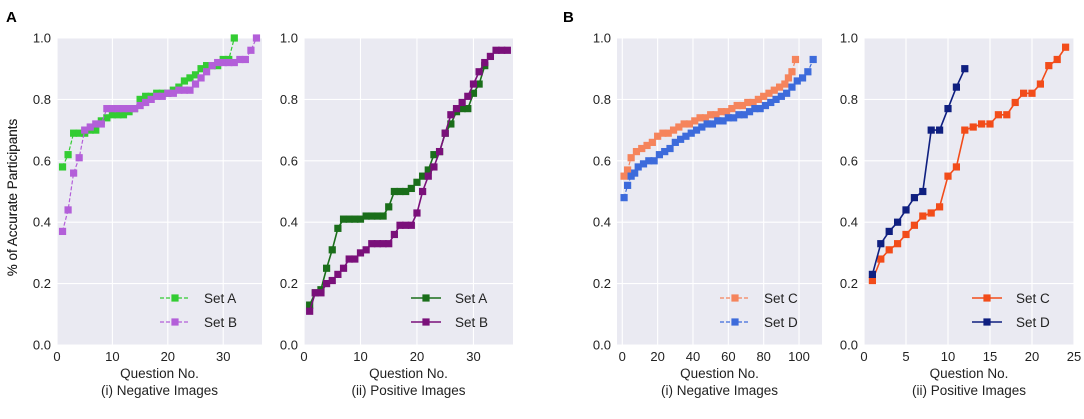 This screenshot has height=419, width=1084. Describe the element at coordinates (289, 283) in the screenshot. I see `y-tick-label: 0.2` at that location.